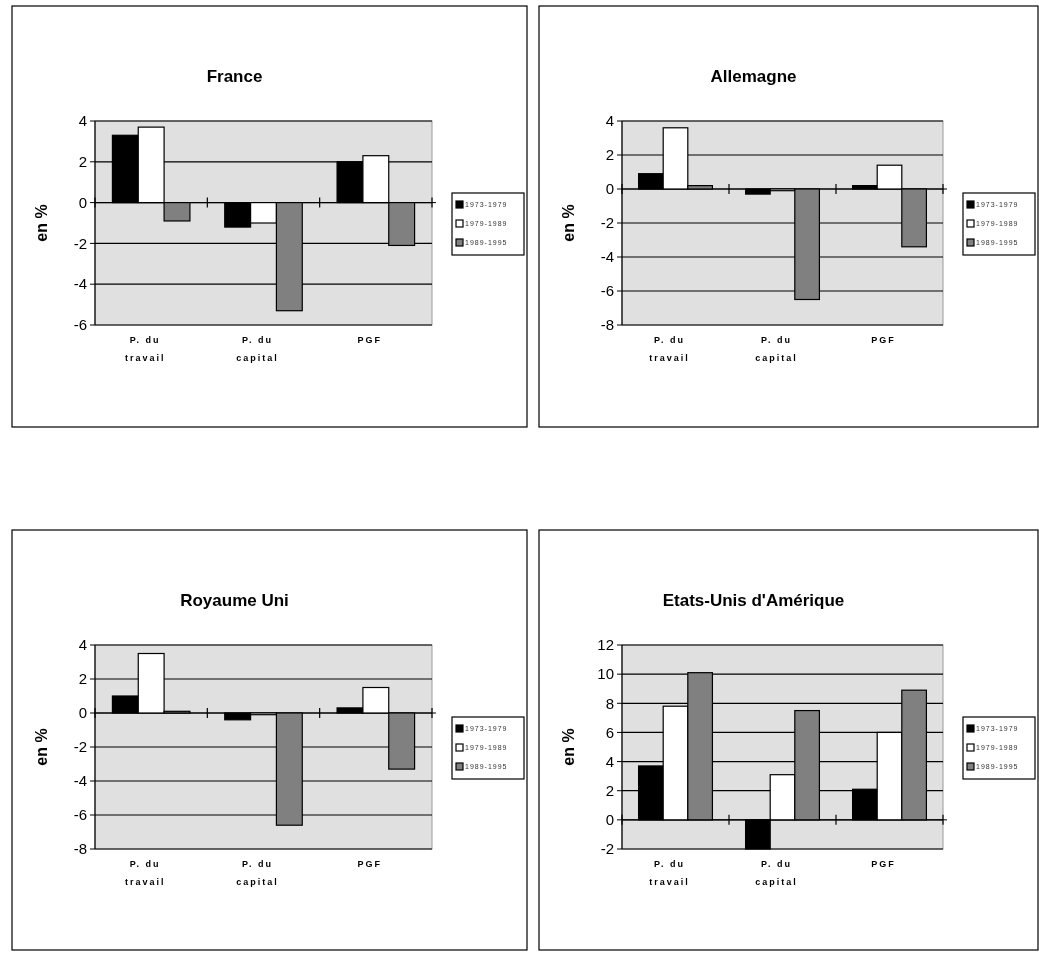  What do you see at coordinates (609, 732) in the screenshot?
I see `y-tick-label: 6` at bounding box center [609, 732].